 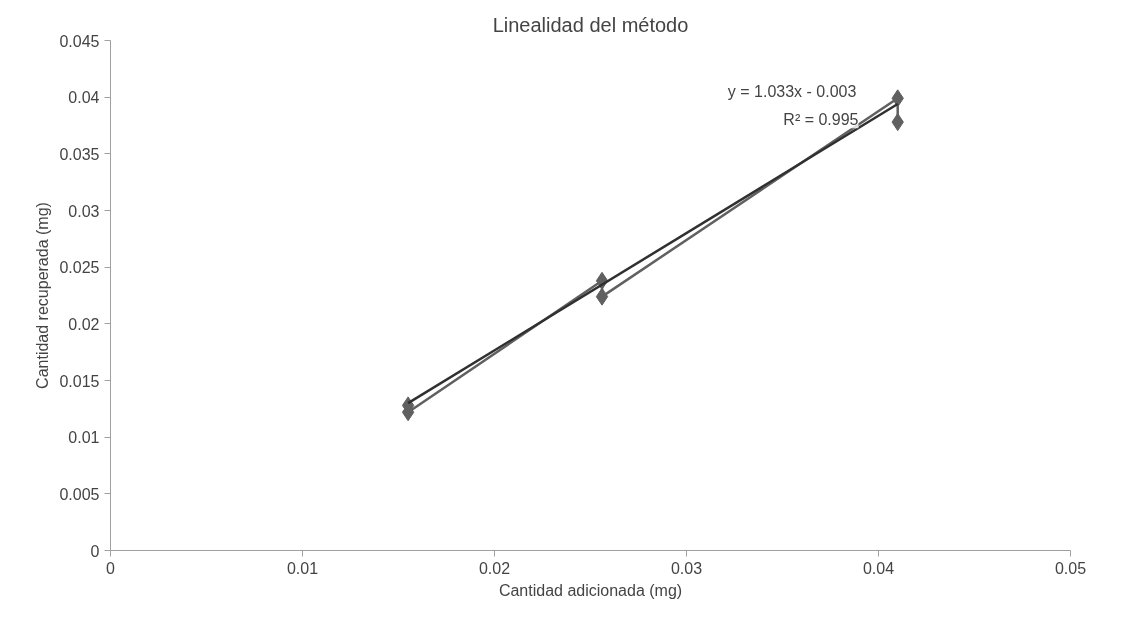 What do you see at coordinates (84, 98) in the screenshot?
I see `y-tick-label: 0.04` at bounding box center [84, 98].